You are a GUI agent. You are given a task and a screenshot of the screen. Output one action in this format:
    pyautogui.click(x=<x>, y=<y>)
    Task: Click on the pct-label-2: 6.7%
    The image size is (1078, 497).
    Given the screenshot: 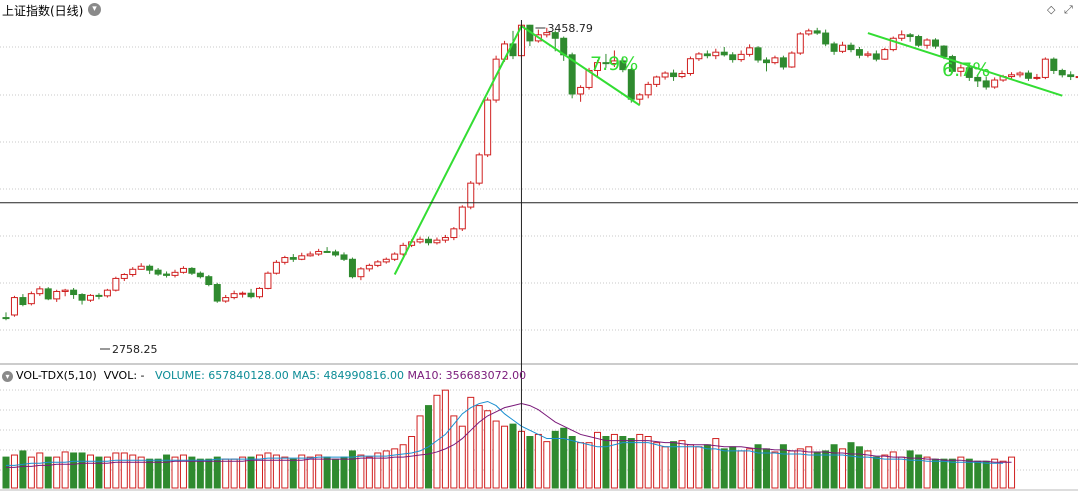 What is the action you would take?
    pyautogui.click(x=966, y=70)
    